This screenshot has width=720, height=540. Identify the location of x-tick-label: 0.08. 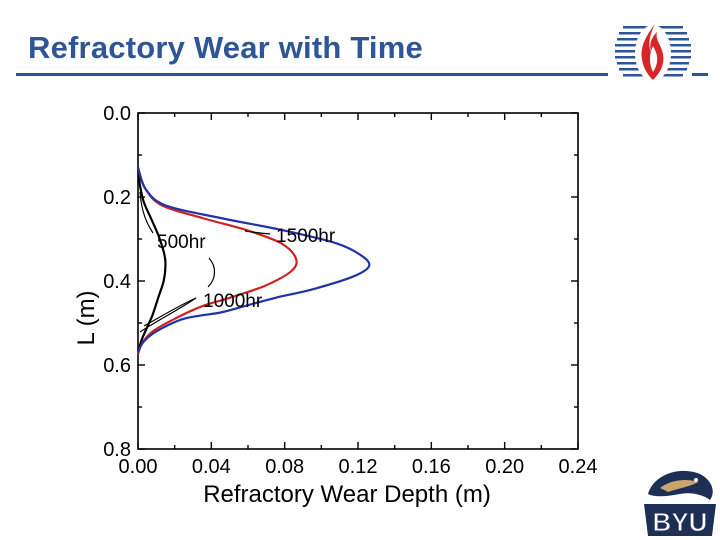
(284, 467).